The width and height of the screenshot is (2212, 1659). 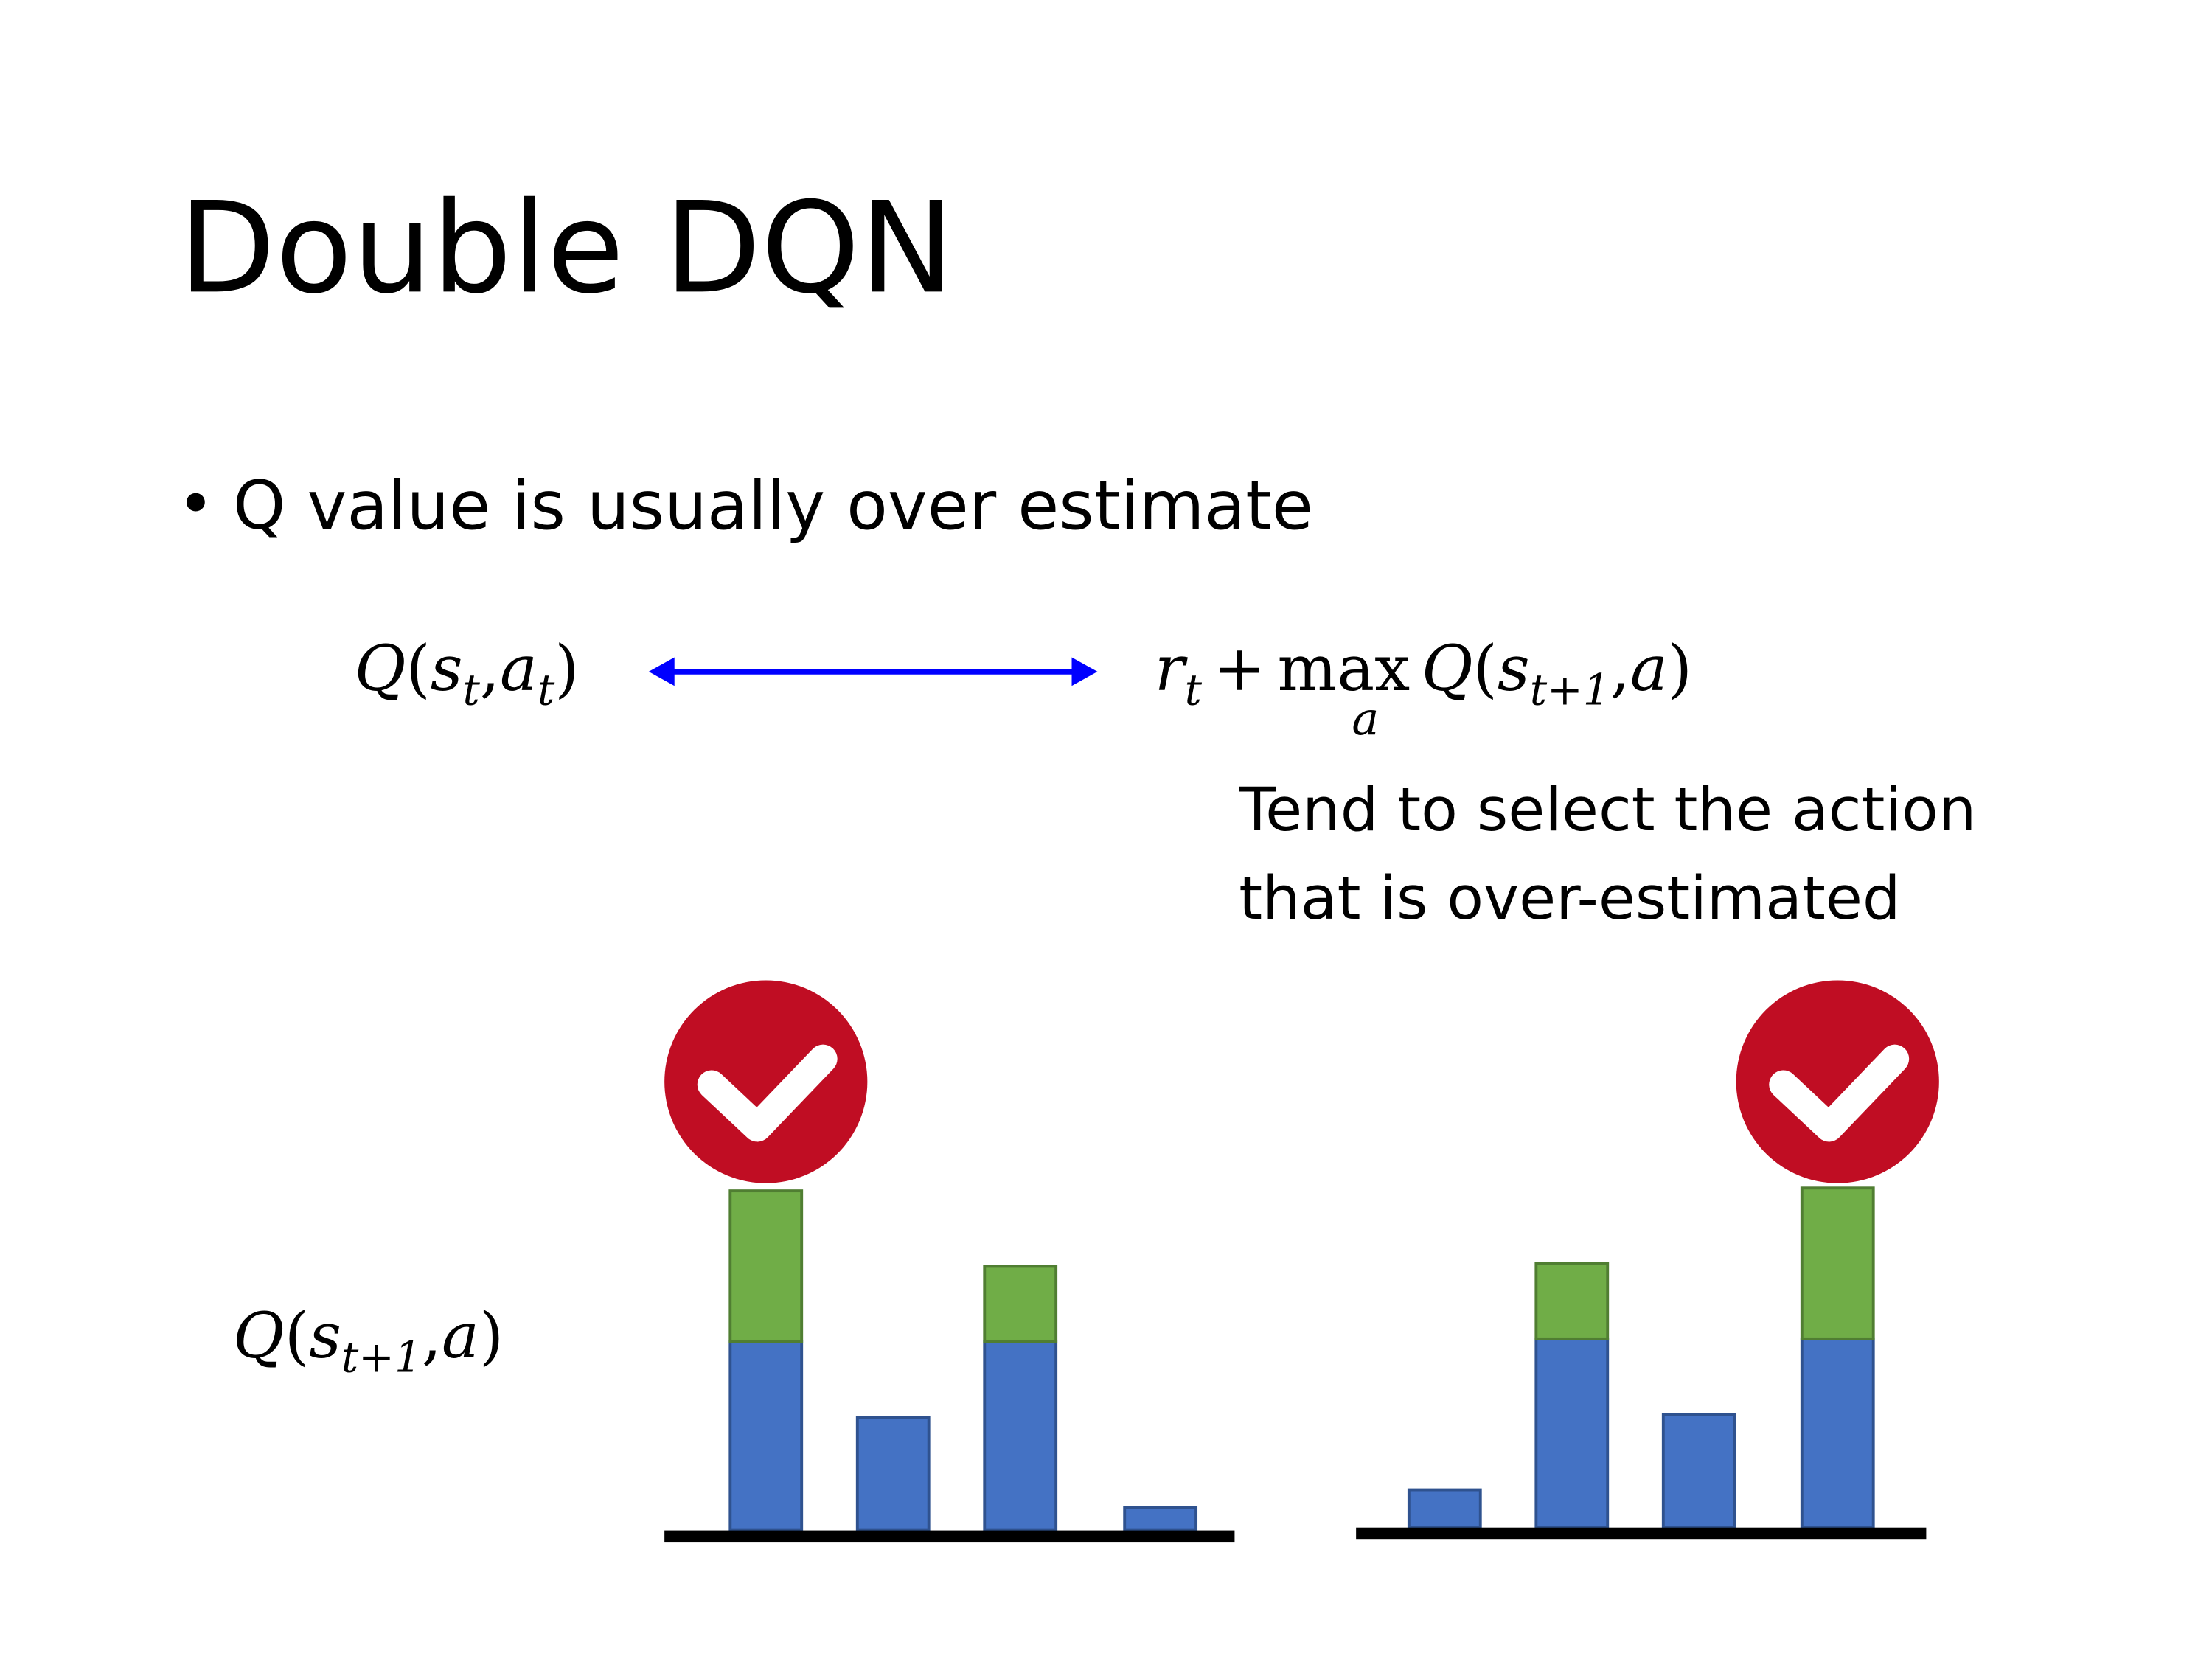 I want to click on formula-left: Q(st,at), so click(x=467, y=673).